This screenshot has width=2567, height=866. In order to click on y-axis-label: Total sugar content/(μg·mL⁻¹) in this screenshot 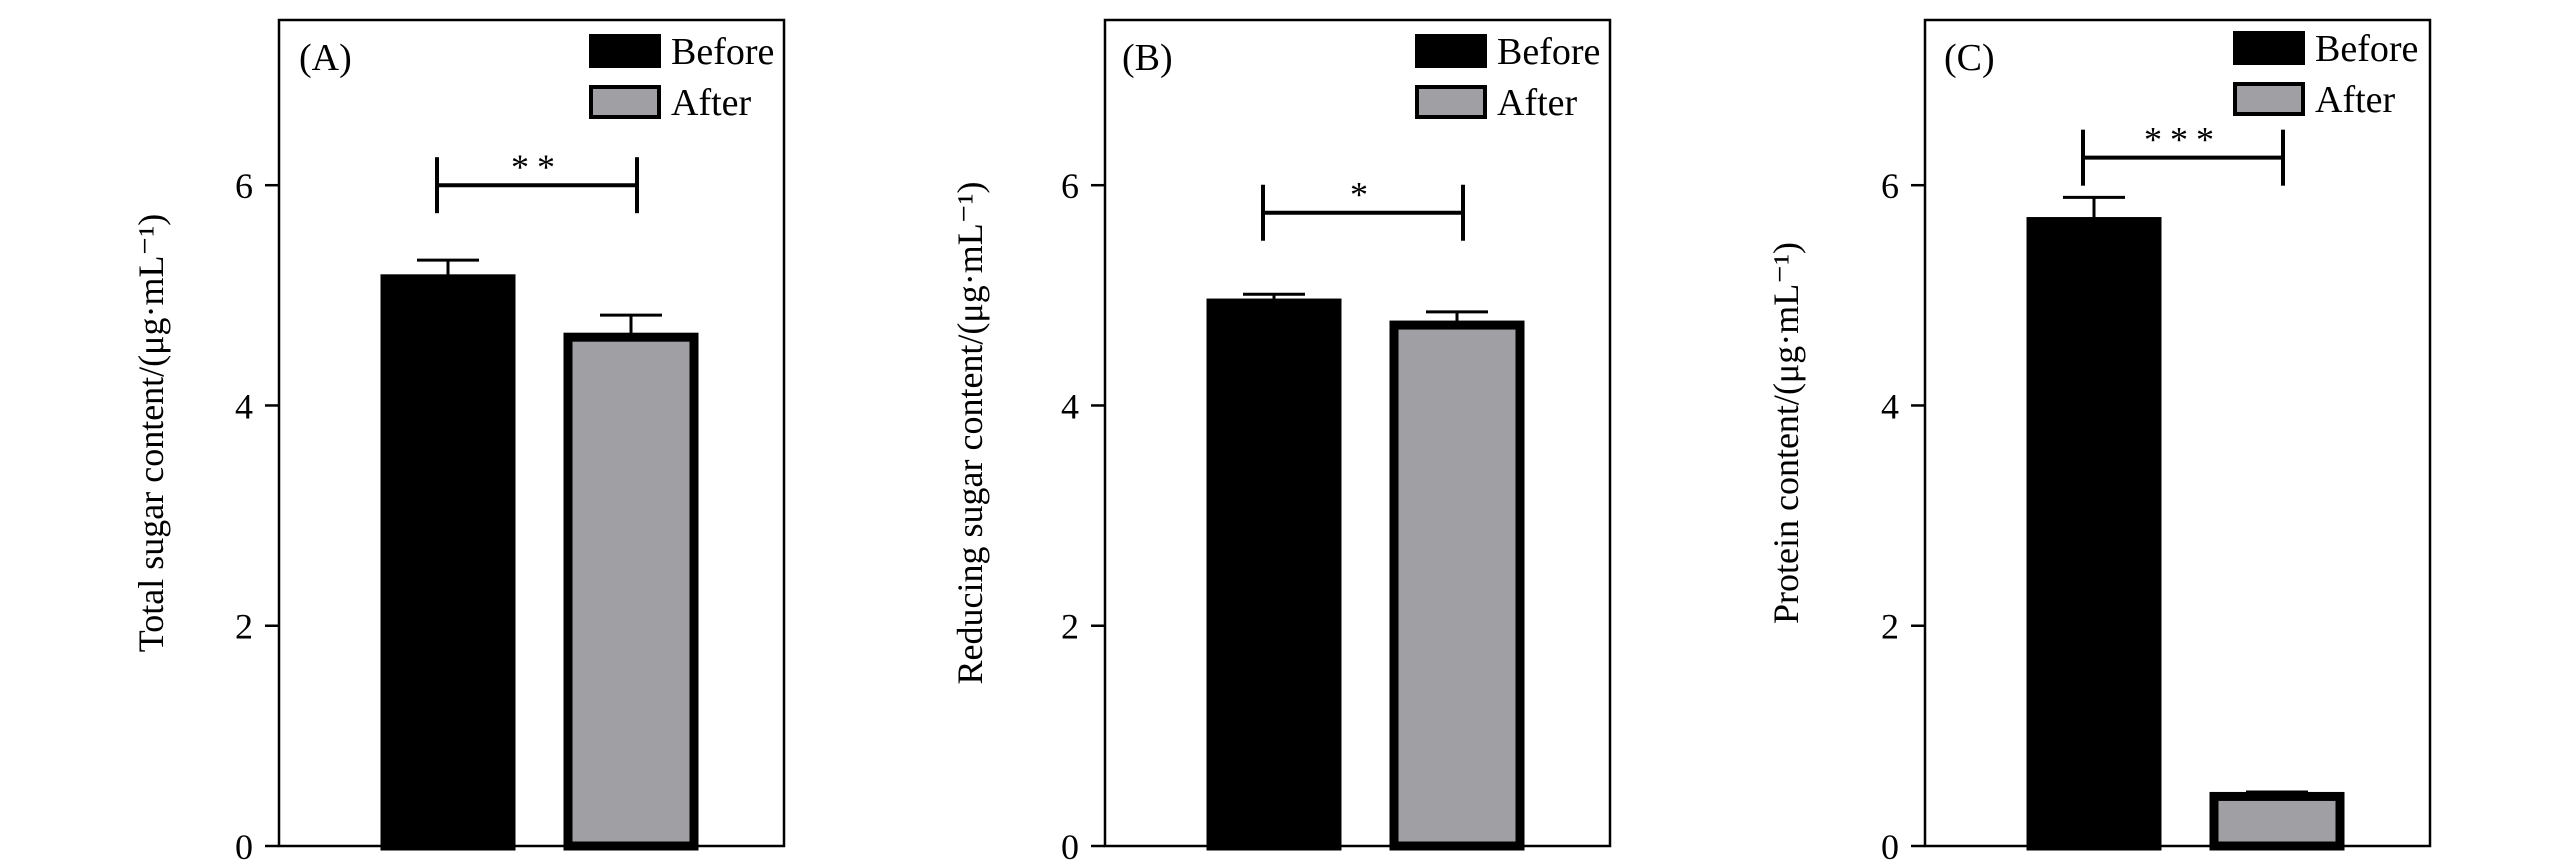, I will do `click(151, 433)`.